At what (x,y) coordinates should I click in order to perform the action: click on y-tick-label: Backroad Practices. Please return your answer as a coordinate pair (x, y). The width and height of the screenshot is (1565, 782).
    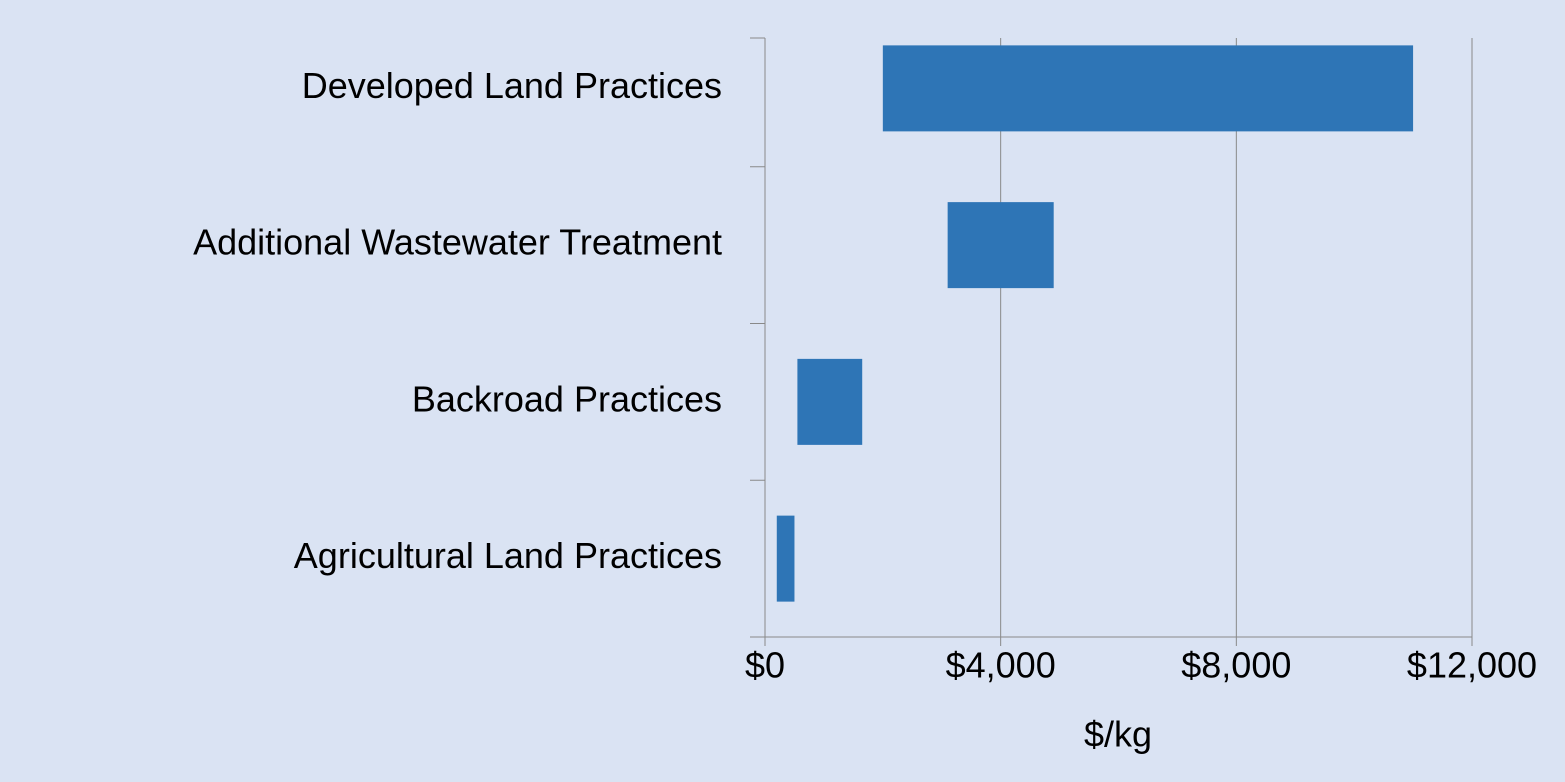
    Looking at the image, I should click on (567, 398).